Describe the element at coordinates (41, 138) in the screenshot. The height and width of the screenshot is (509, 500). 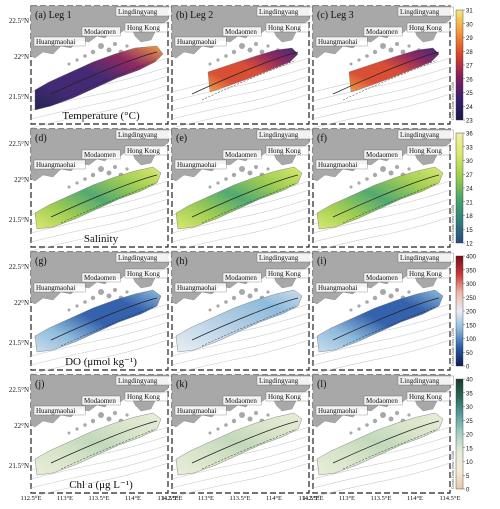
I see `panel-label: (d)` at that location.